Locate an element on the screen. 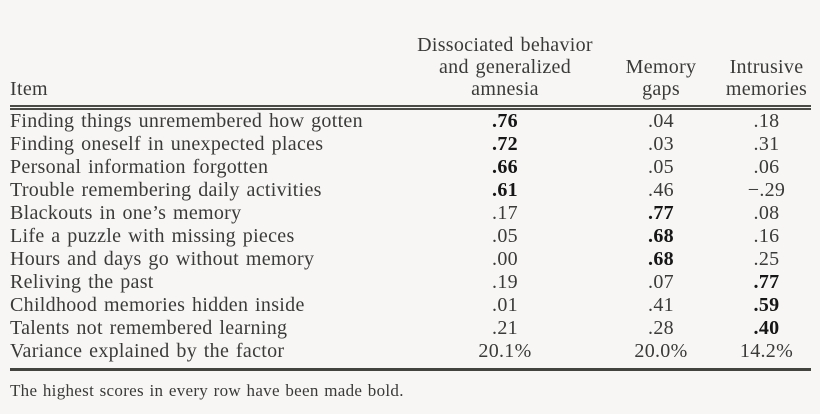 The image size is (820, 414). row-value-factor3: .06 is located at coordinates (766, 167).